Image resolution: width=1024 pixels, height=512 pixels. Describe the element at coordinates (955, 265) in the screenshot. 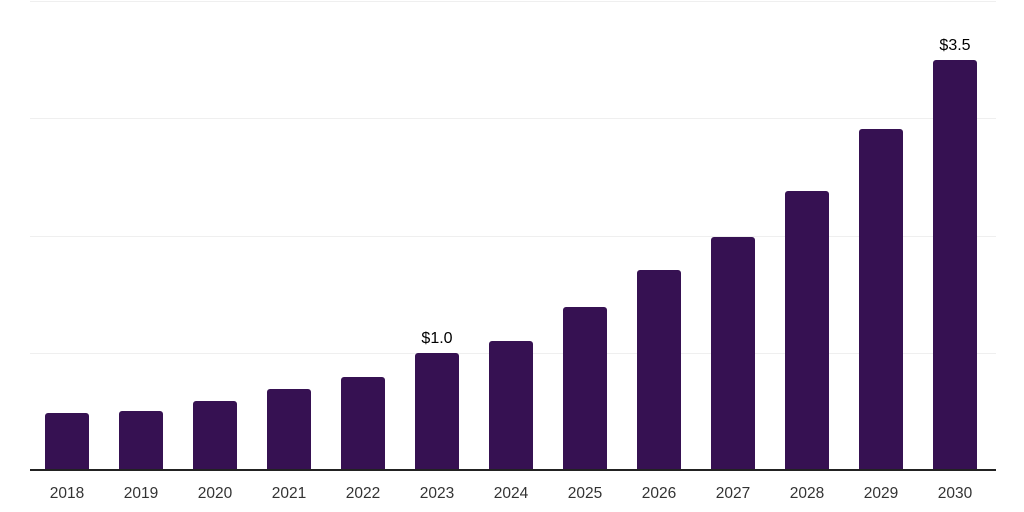

I see `bar-2030` at that location.